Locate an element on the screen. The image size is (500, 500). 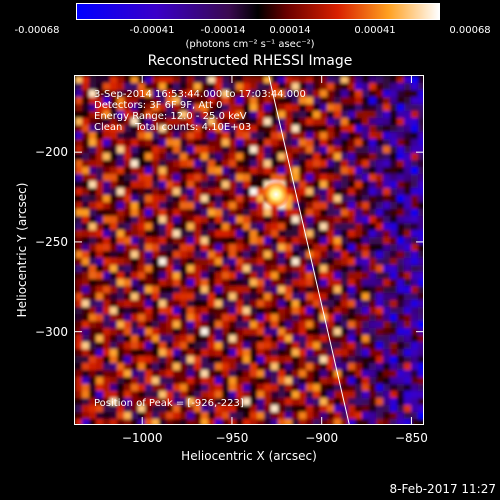
x-tick-label: −950 is located at coordinates (232, 438).